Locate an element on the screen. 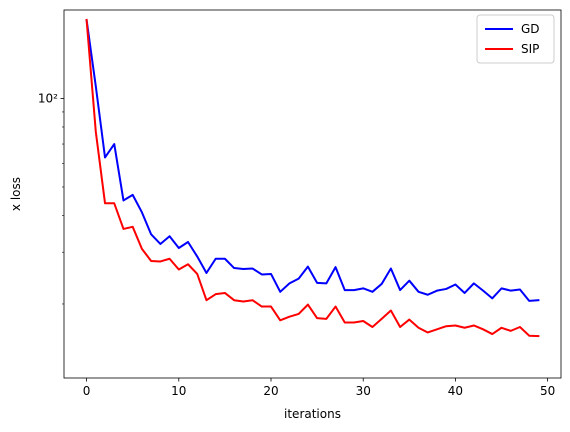  legend-label-sip: SIP is located at coordinates (530, 49).